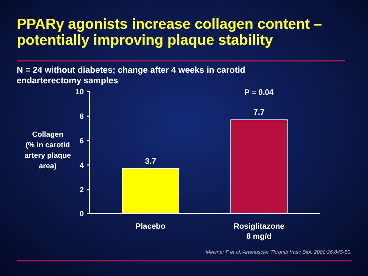 The image size is (368, 276). I want to click on chart-title: PPARγ agonists increase collagen content – potentially improving plaque stability, so click(169, 33).